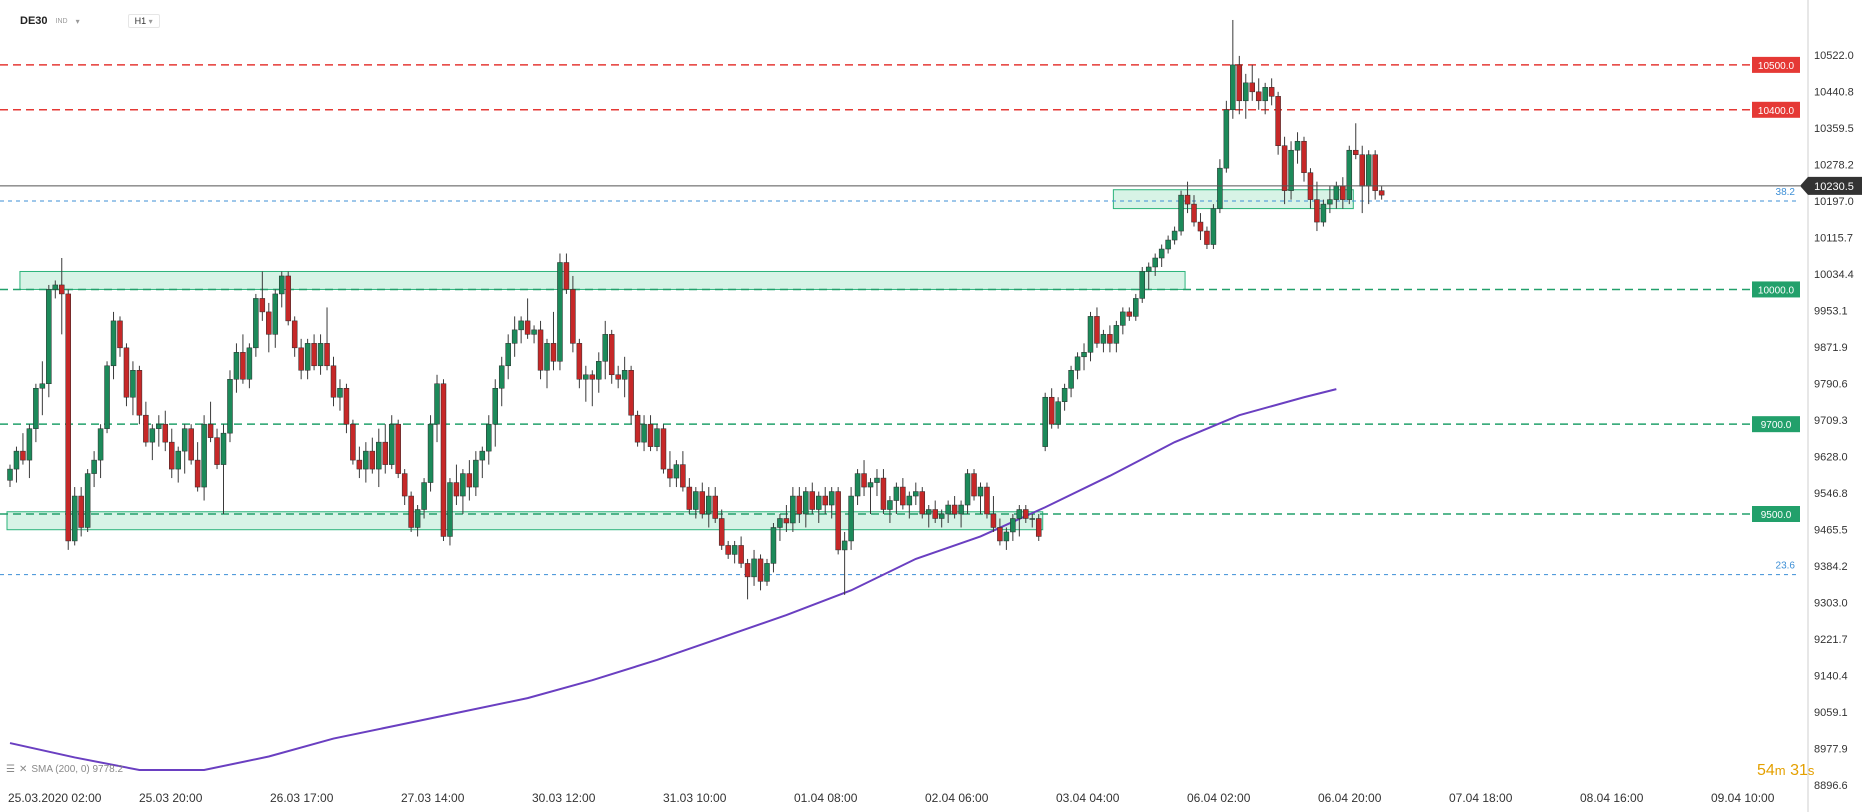 The height and width of the screenshot is (812, 1866). I want to click on close-icon: ✕, so click(23, 769).